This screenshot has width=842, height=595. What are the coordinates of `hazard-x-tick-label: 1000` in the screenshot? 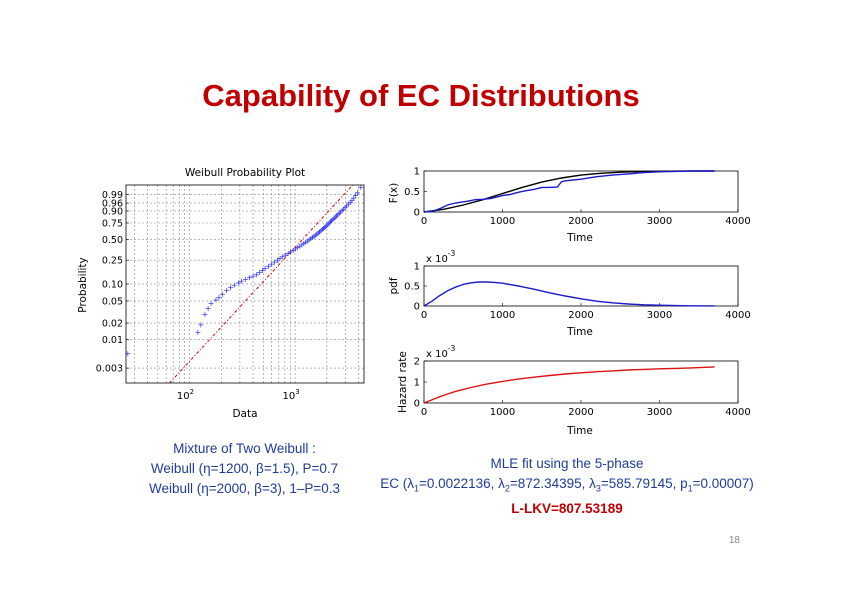 It's located at (502, 412).